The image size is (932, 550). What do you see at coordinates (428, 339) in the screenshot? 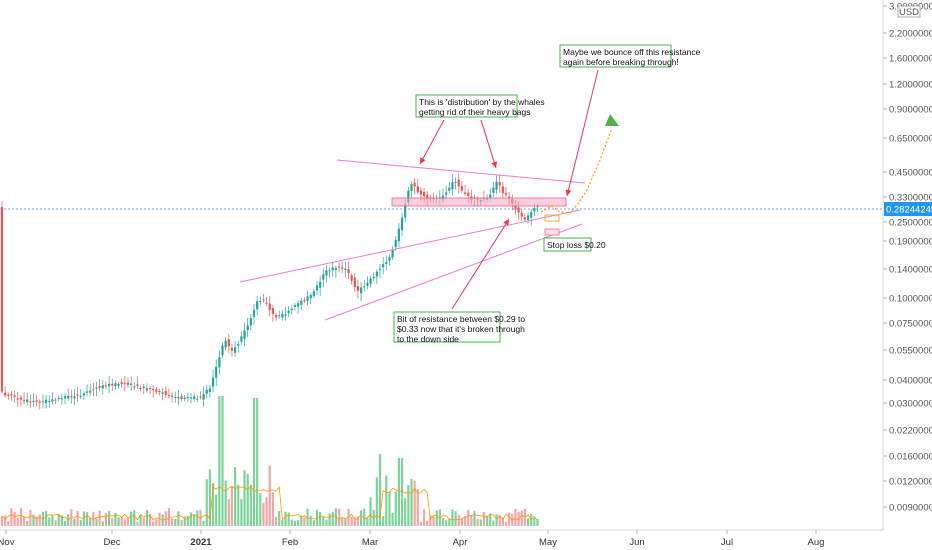
I see `annotation-resistance-text: to the down side` at bounding box center [428, 339].